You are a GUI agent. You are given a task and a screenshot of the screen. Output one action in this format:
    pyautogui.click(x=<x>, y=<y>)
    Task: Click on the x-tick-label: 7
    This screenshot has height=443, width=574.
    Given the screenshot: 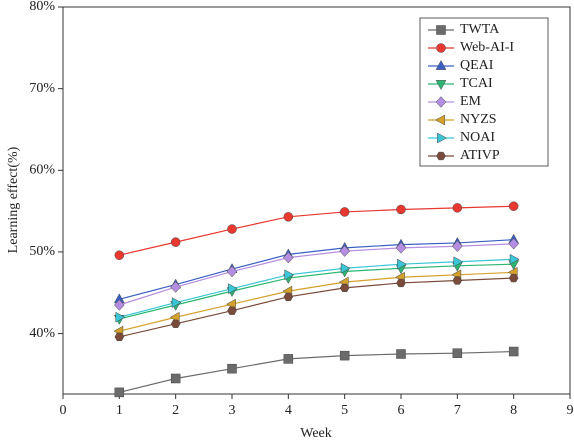 What is the action you would take?
    pyautogui.click(x=457, y=410)
    